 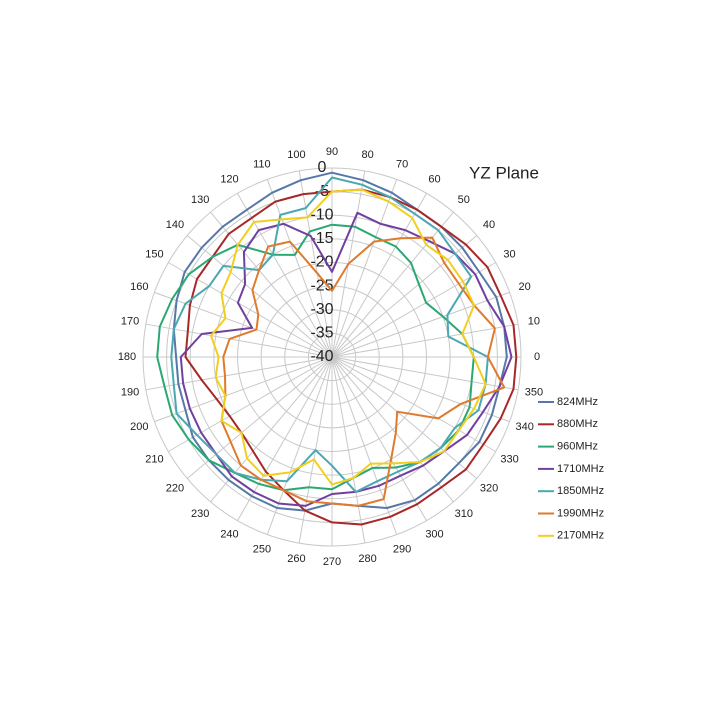 What do you see at coordinates (175, 489) in the screenshot?
I see `angle-label: 220` at bounding box center [175, 489].